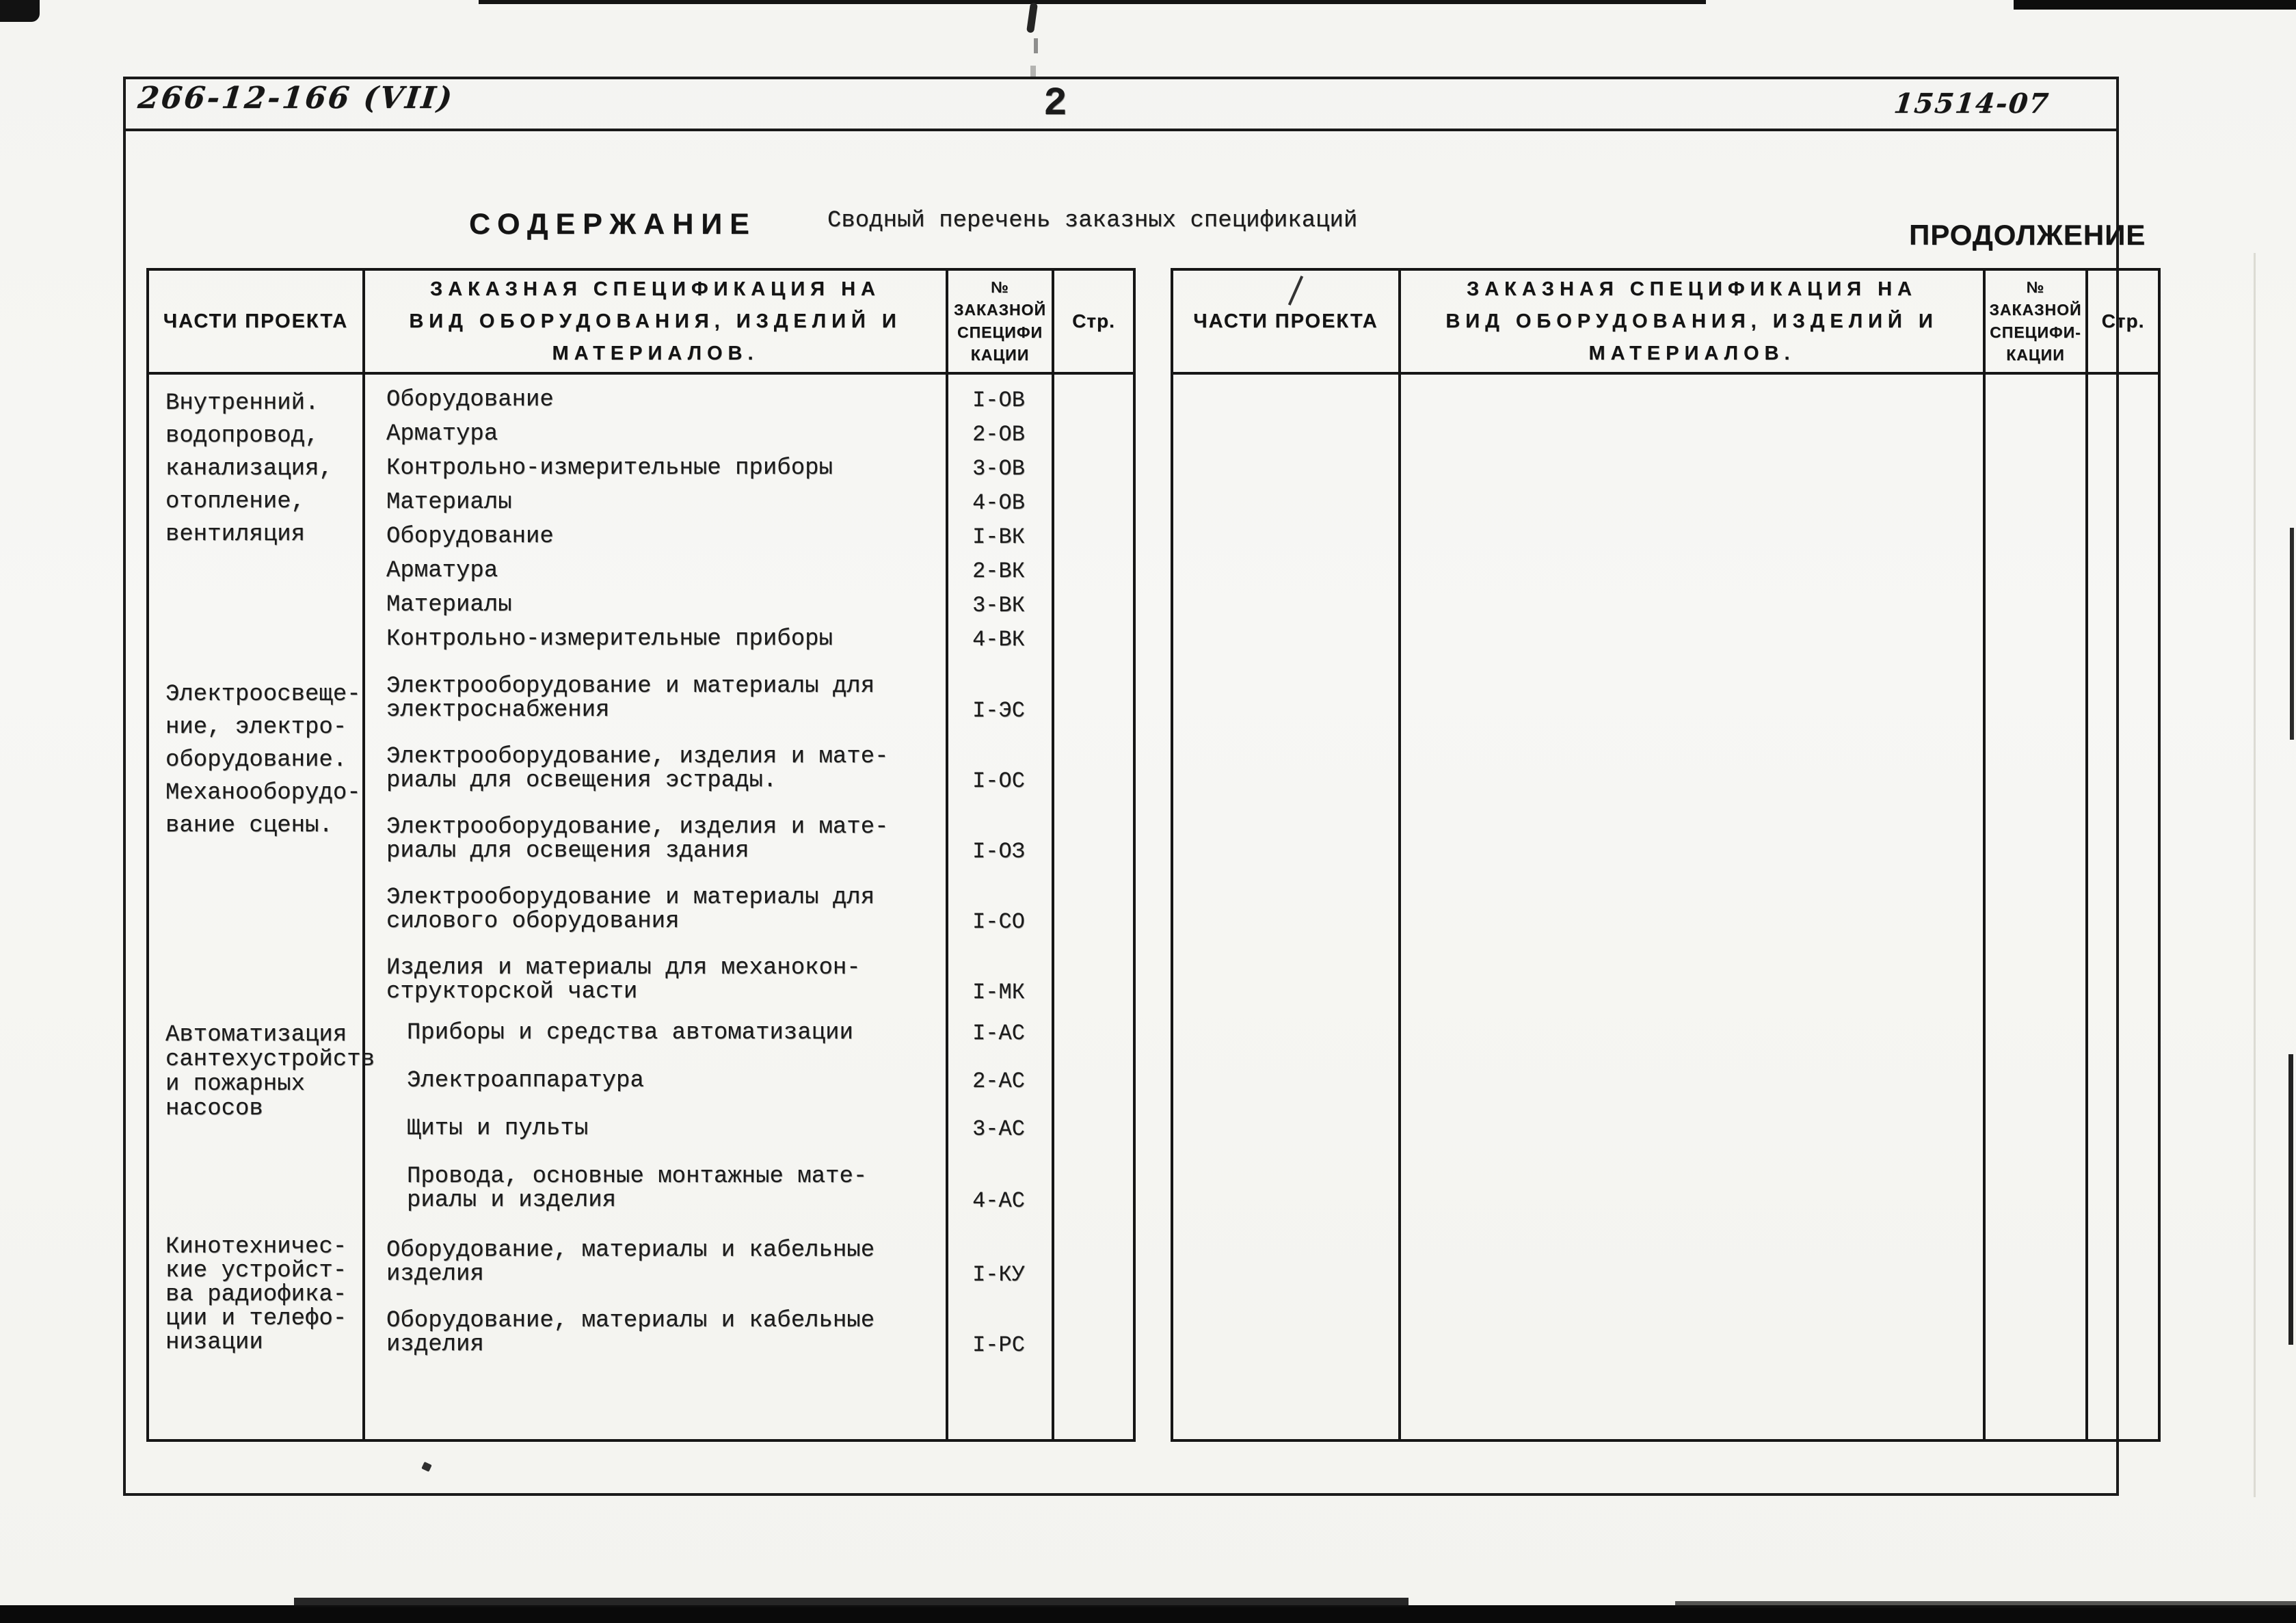 This screenshot has height=1623, width=2296. I want to click on spec-number: 3-АС, so click(998, 1129).